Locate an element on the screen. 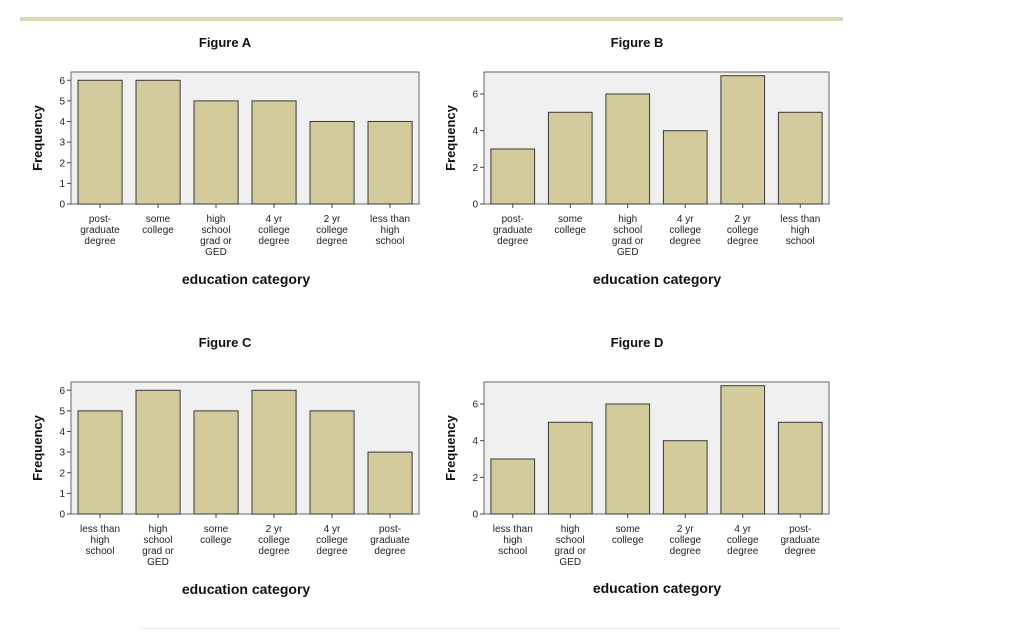 The height and width of the screenshot is (632, 1024). figure-a-ytick-label-2: 2 is located at coordinates (62, 163).